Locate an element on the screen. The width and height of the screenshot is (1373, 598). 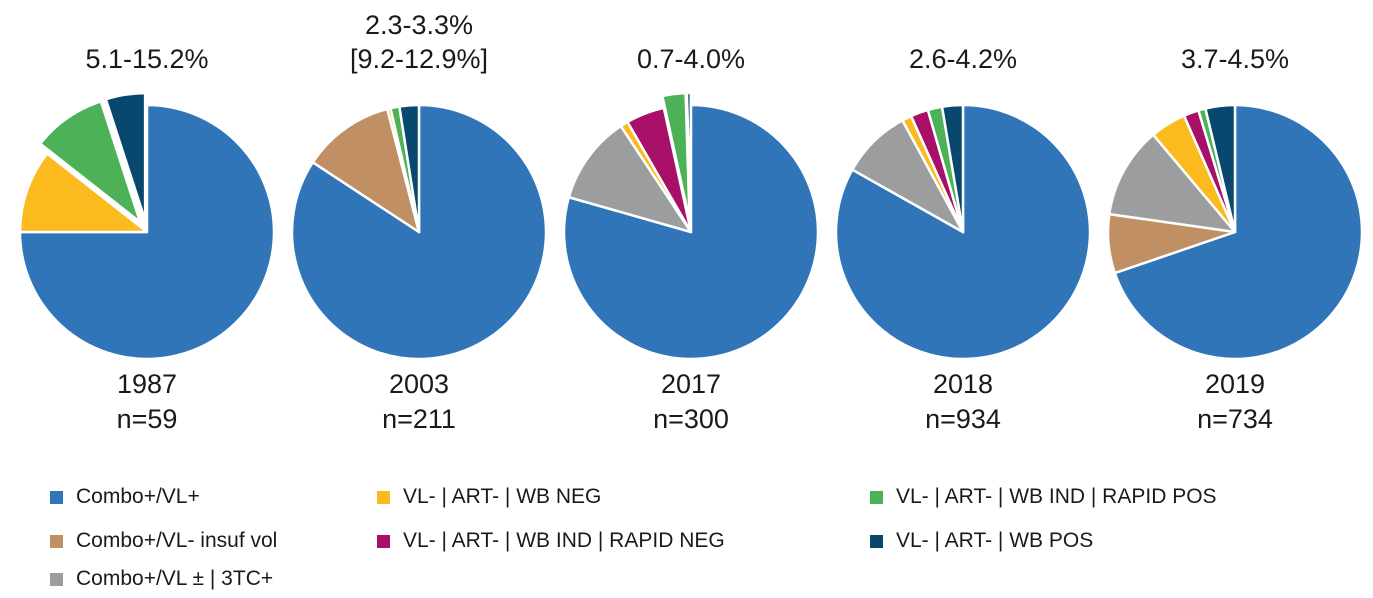
pie-annotation: 5.1-15.2% is located at coordinates (146, 59).